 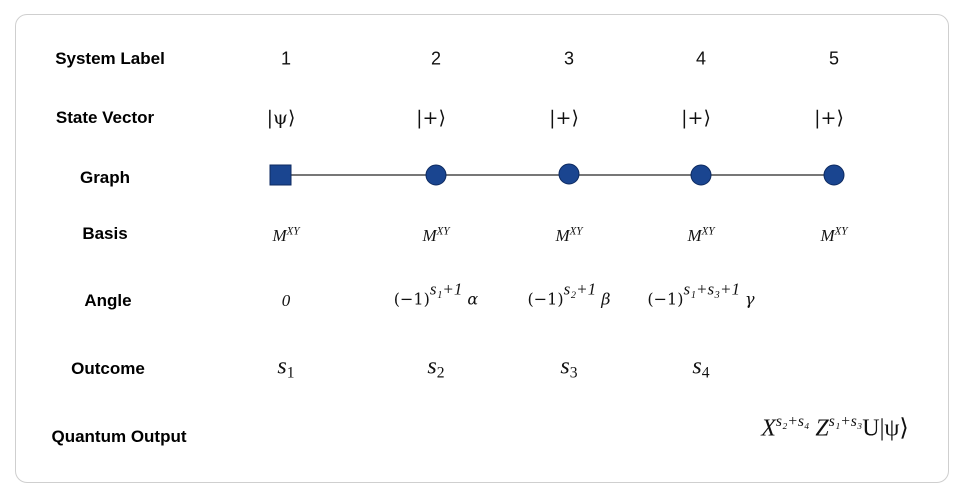 What do you see at coordinates (606, 299) in the screenshot?
I see `angle-variable: β` at bounding box center [606, 299].